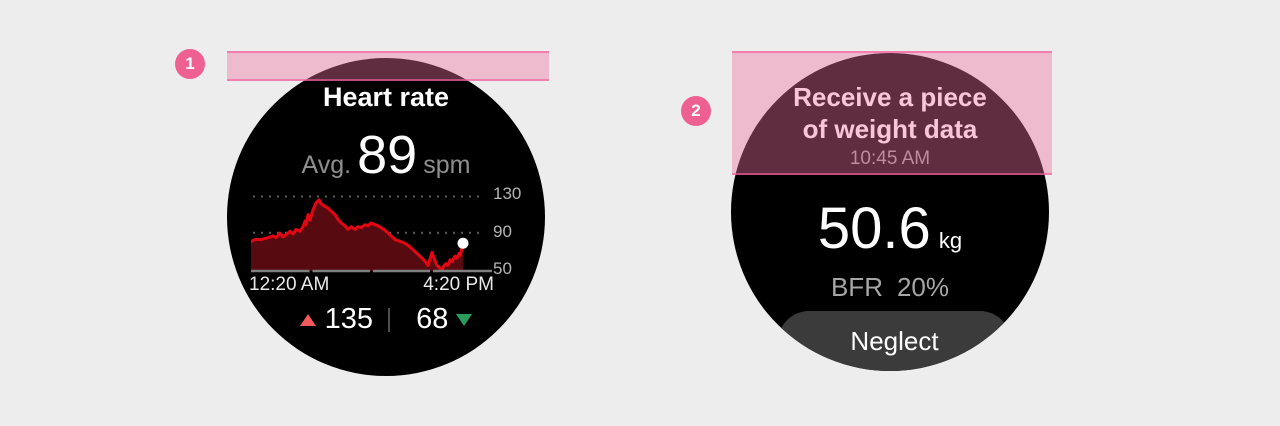  I want to click on x-tick-end: 4:20 PM, so click(458, 284).